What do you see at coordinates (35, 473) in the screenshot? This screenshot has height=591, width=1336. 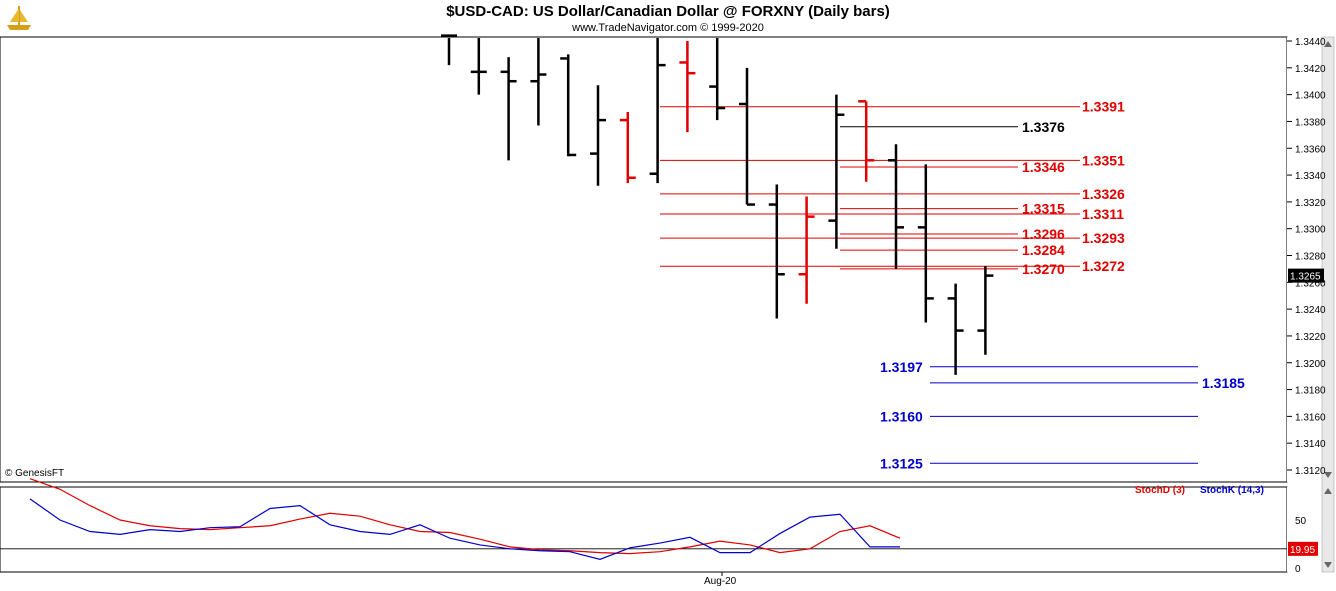 I see `copyright-text: © GenesisFT` at bounding box center [35, 473].